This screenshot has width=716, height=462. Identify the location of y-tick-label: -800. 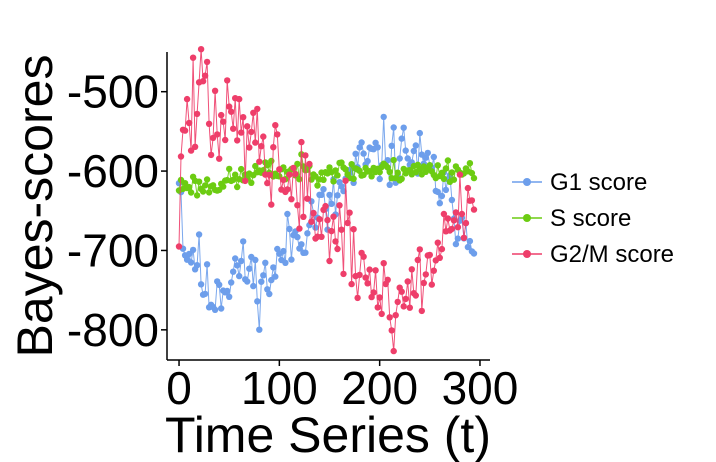
(113, 330).